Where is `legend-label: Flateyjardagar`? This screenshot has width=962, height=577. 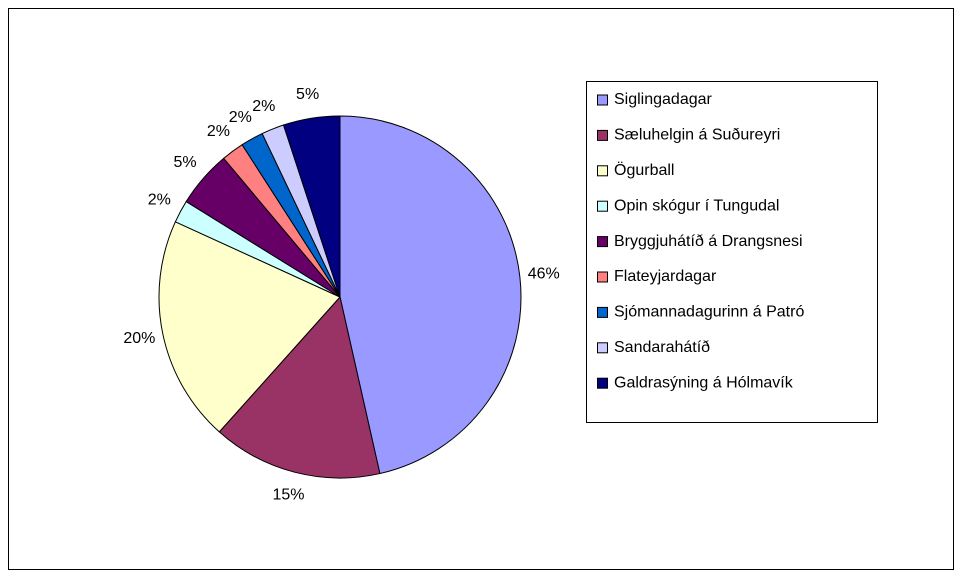 legend-label: Flateyjardagar is located at coordinates (665, 276).